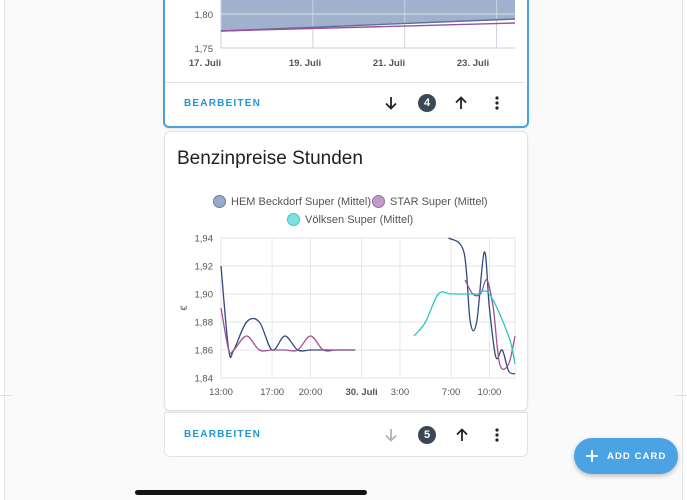  Describe the element at coordinates (352, 34) in the screenshot. I see `top-chart: 1,80 1,75 17. Juli 19. Juli 21. Juli 23. Juli` at that location.